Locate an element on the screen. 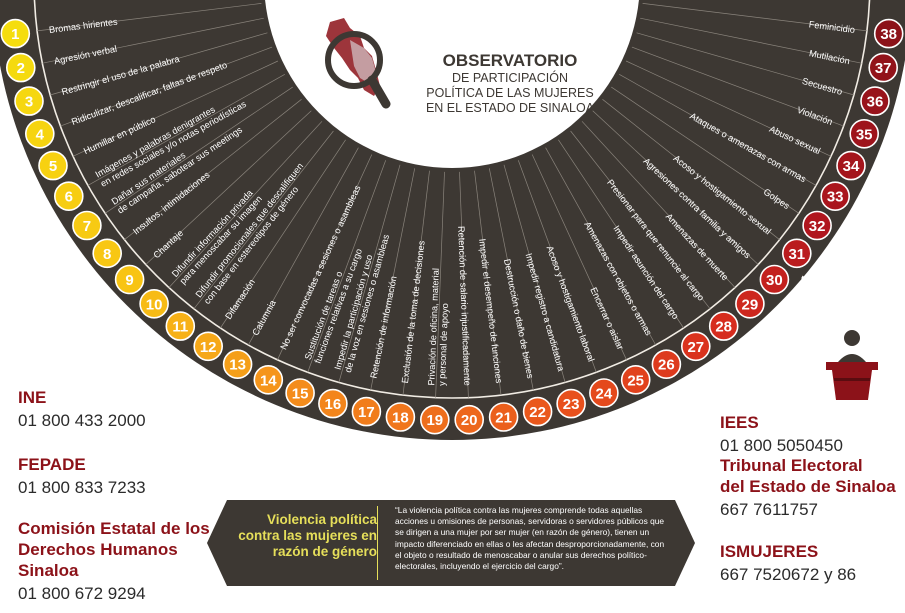 The width and height of the screenshot is (905, 613). number-badge-label: 18 is located at coordinates (400, 418).